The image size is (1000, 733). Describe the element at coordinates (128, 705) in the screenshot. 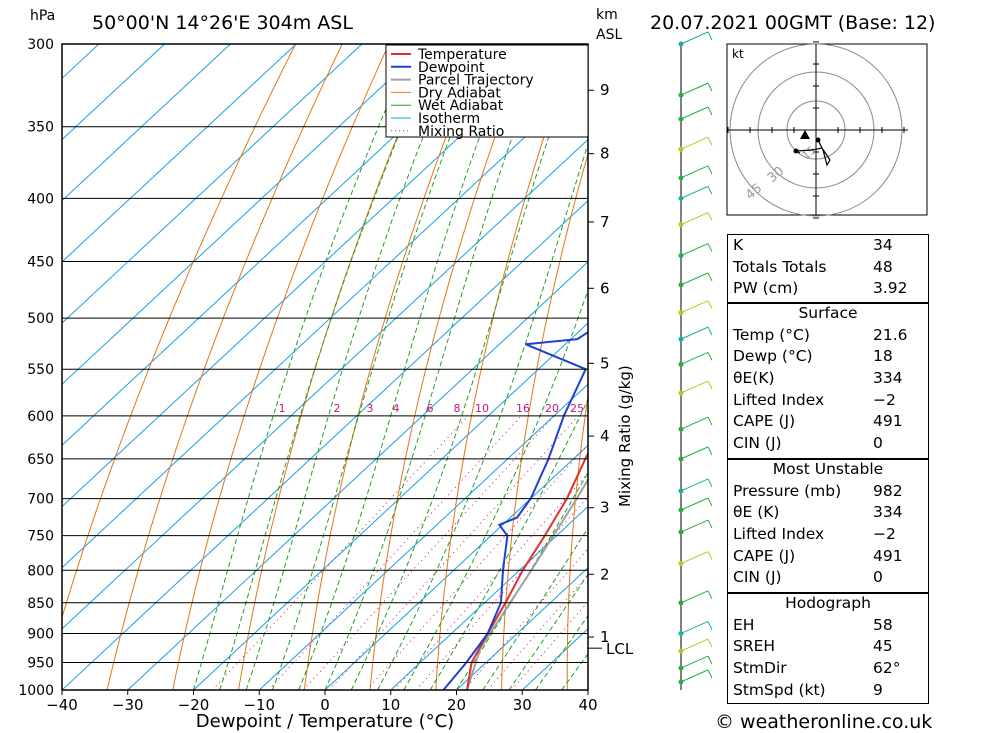

I see `x-tick-label: −30` at that location.